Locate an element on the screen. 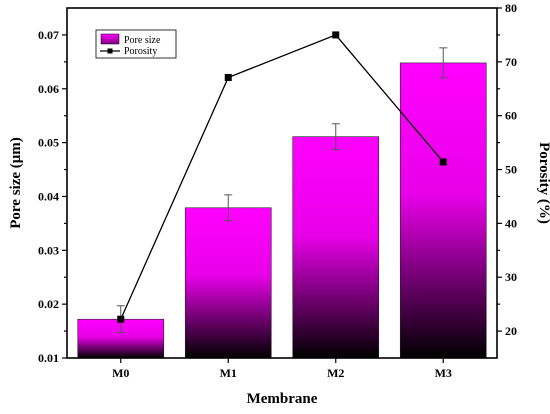 The height and width of the screenshot is (414, 550). right-axis-title: Porosity (%) is located at coordinates (543, 183).